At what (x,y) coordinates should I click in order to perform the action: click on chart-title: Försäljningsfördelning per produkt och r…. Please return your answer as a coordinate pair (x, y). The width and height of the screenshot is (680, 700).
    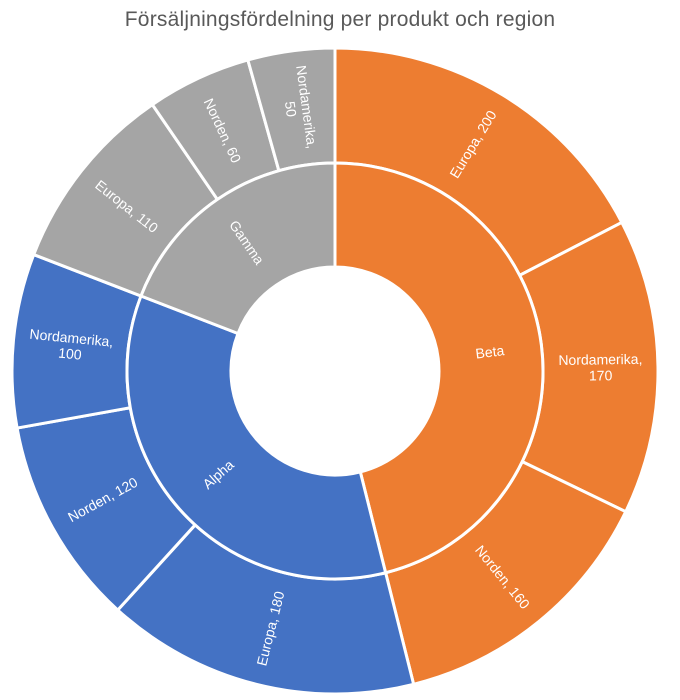
    Looking at the image, I should click on (340, 19).